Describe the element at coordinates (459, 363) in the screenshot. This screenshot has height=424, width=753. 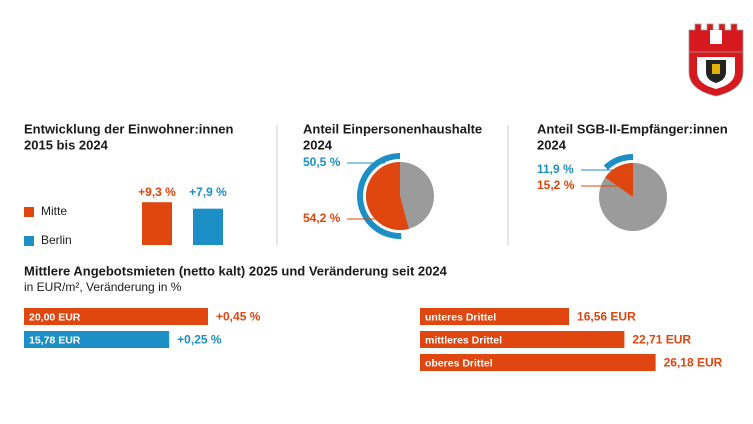
I see `bar-category-label: oberes Drittel` at that location.